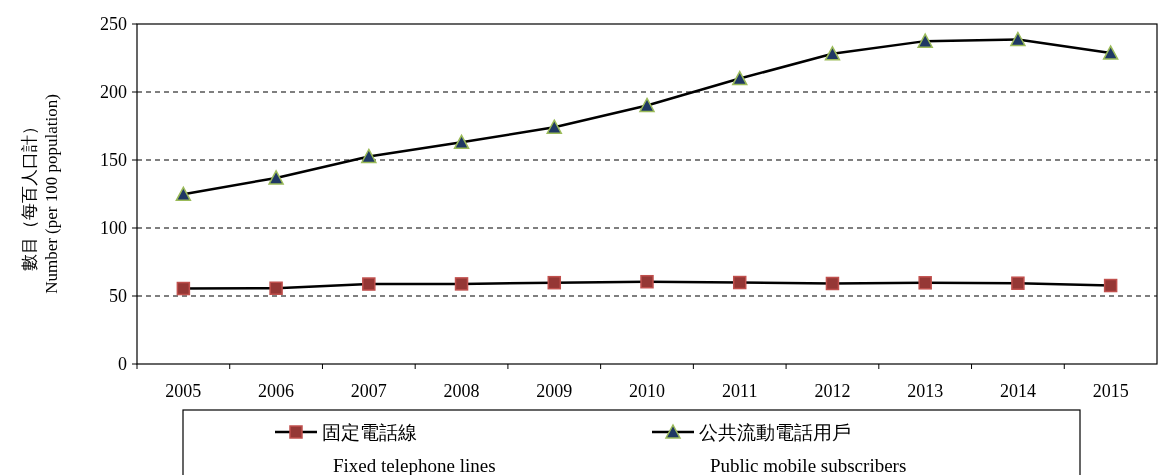  What do you see at coordinates (1017, 391) in the screenshot?
I see `x-tick-label: 2014` at bounding box center [1017, 391].